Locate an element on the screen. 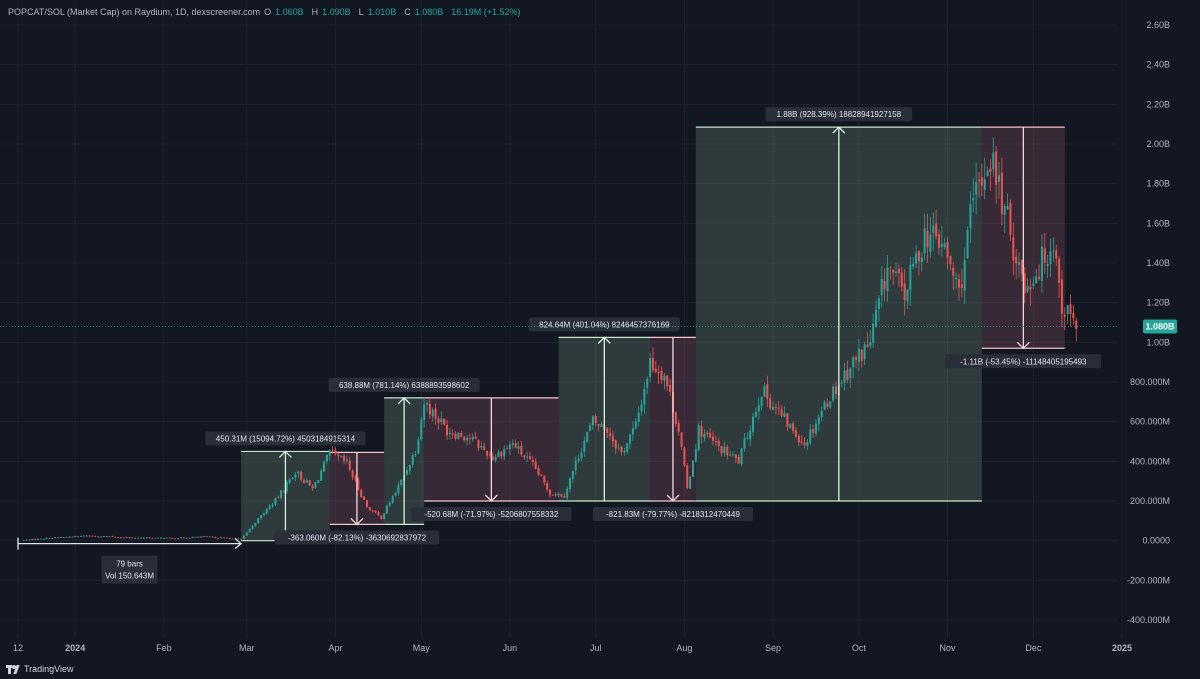  x-tick-label: Sep is located at coordinates (773, 648).